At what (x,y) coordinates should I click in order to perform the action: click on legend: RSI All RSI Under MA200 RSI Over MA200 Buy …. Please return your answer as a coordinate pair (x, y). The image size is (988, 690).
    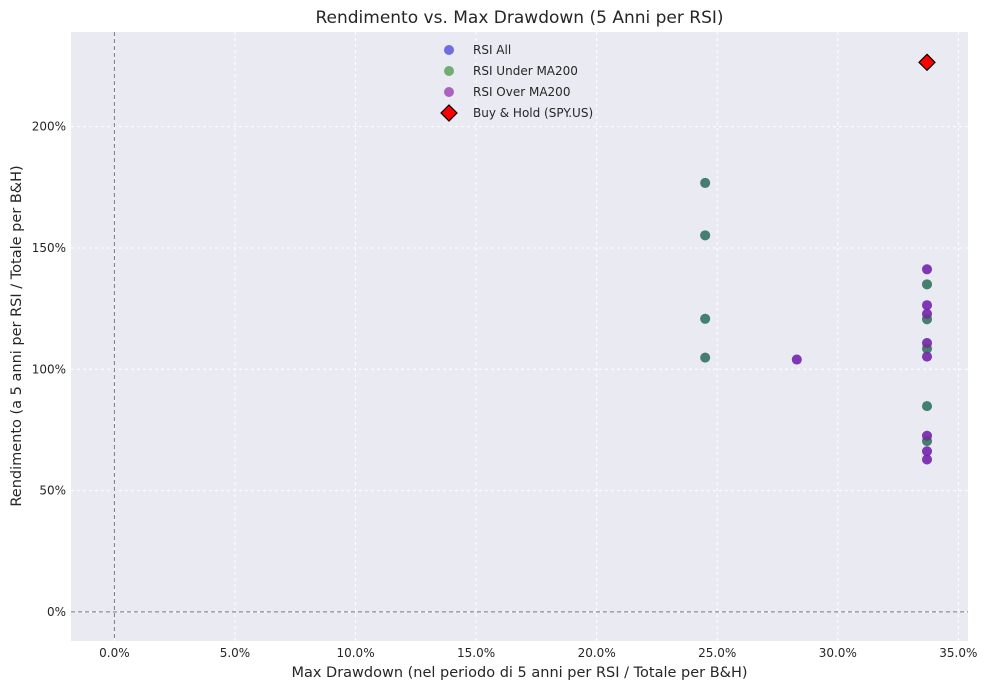
    Looking at the image, I should click on (516, 82).